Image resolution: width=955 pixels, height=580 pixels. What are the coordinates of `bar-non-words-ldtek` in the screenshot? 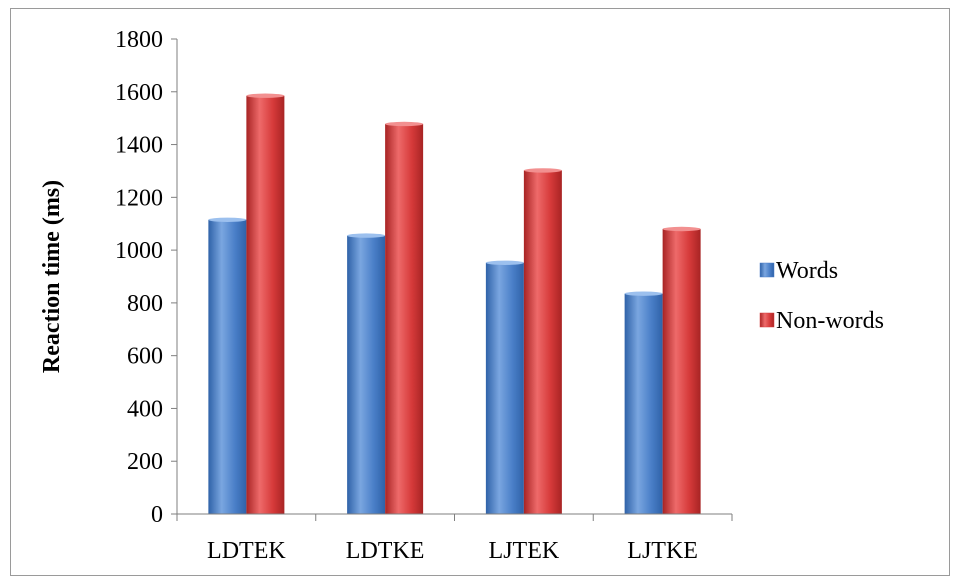 It's located at (265, 304).